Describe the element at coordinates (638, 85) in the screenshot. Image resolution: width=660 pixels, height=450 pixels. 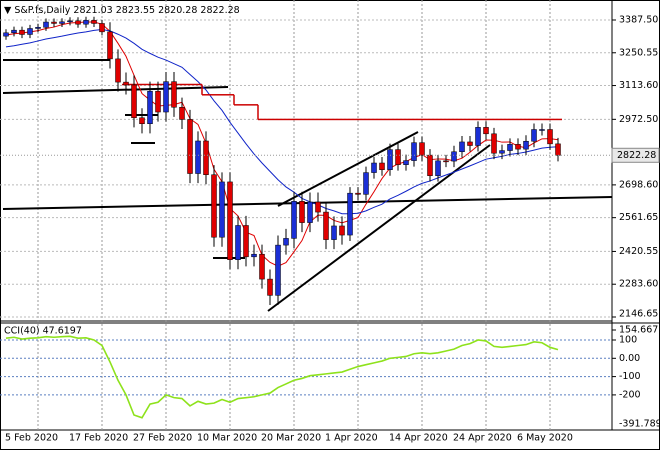
I see `y-tick-label: 3113.60` at that location.